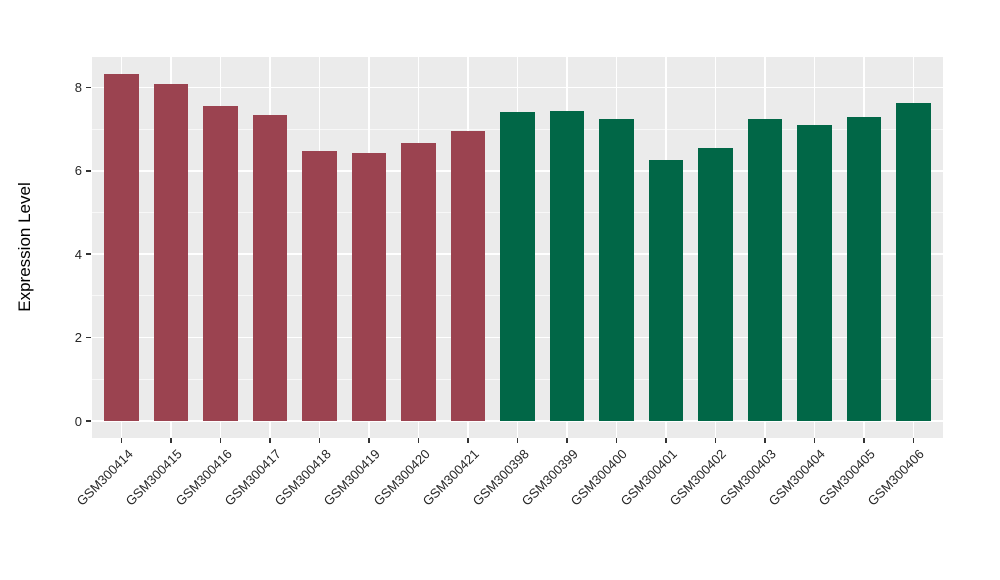 The width and height of the screenshot is (1000, 580). What do you see at coordinates (517, 266) in the screenshot?
I see `bar-GSM300398` at bounding box center [517, 266].